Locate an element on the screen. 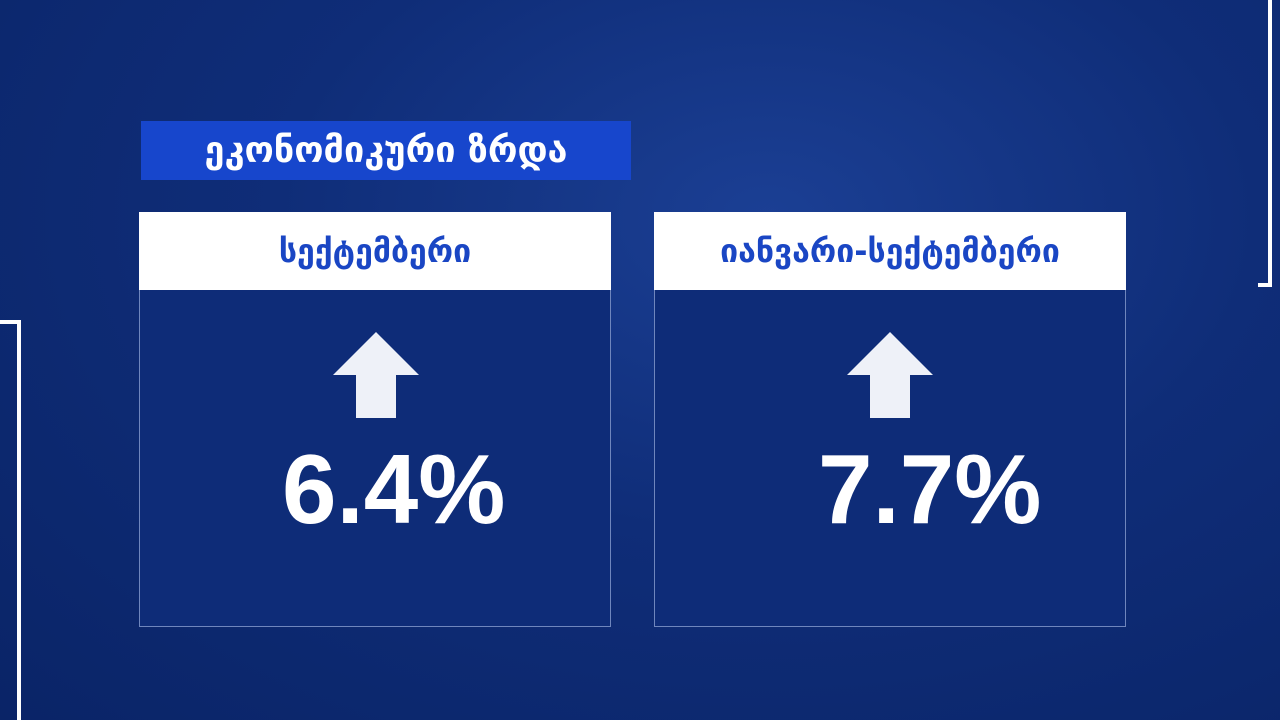 This screenshot has width=1280, height=720. title: ეკონომიკური ზრდა is located at coordinates (386, 150).